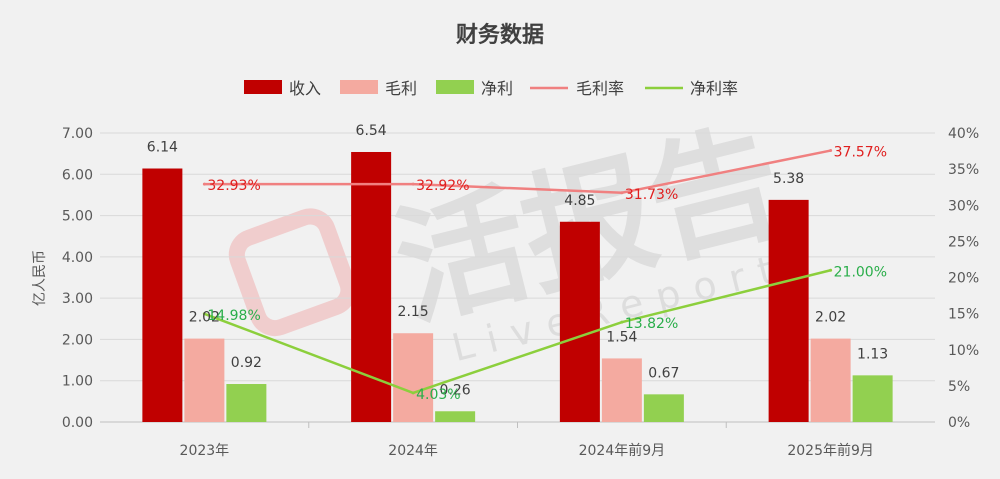  What do you see at coordinates (651, 195) in the screenshot?
I see `line-value-label: 31.73%` at bounding box center [651, 195].